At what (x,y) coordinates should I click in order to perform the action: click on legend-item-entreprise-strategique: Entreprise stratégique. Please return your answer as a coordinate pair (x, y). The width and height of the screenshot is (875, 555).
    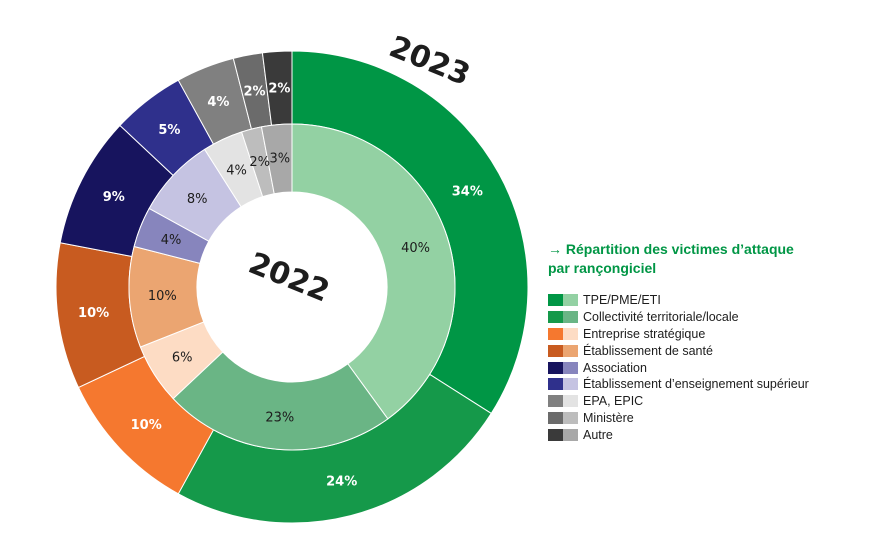
    Looking at the image, I should click on (708, 334).